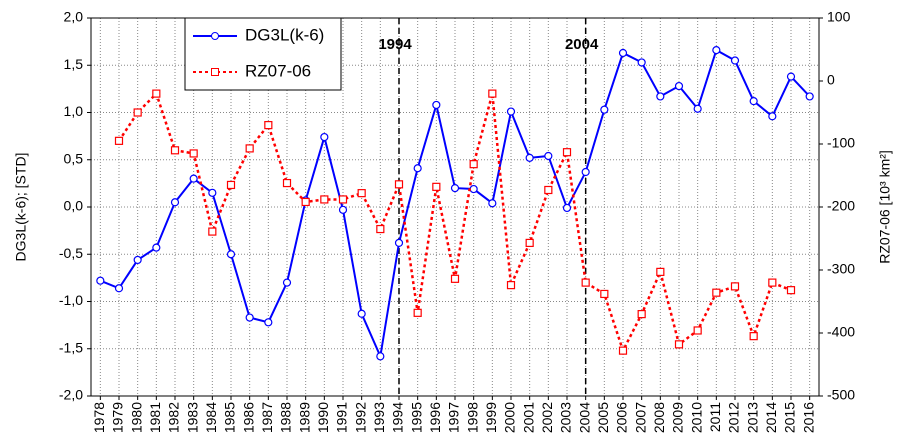 This screenshot has width=905, height=441. Describe the element at coordinates (752, 417) in the screenshot. I see `x-tick-label: 2013` at that location.